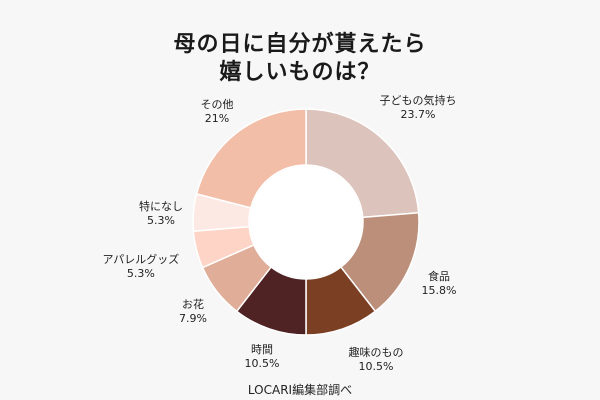 The image size is (600, 400). What do you see at coordinates (300, 390) in the screenshot?
I see `source-note: LOCARI編集部調べ` at bounding box center [300, 390].